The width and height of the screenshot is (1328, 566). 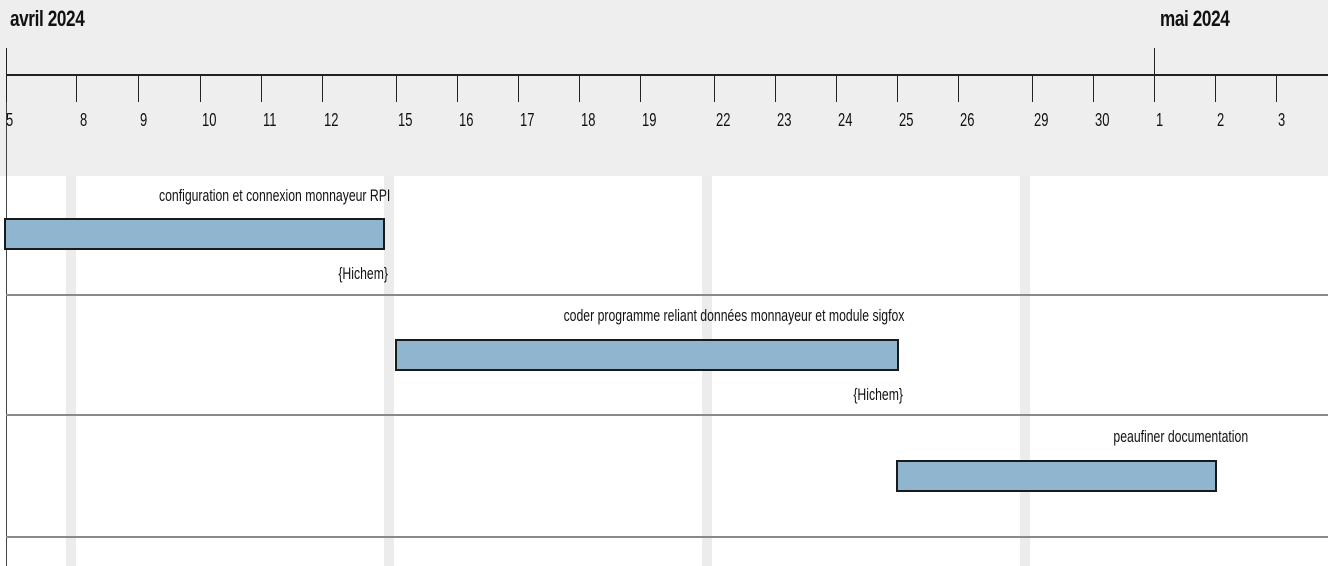 What do you see at coordinates (405, 120) in the screenshot?
I see `day-label: 15` at bounding box center [405, 120].